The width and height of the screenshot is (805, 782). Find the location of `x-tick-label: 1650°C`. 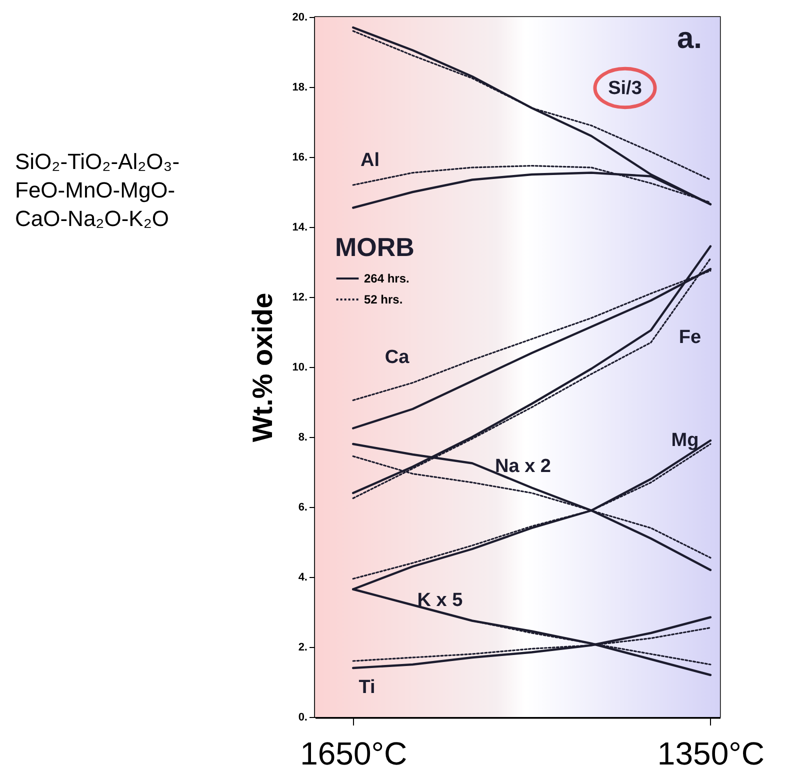

x-tick-label: 1650°C is located at coordinates (354, 754).